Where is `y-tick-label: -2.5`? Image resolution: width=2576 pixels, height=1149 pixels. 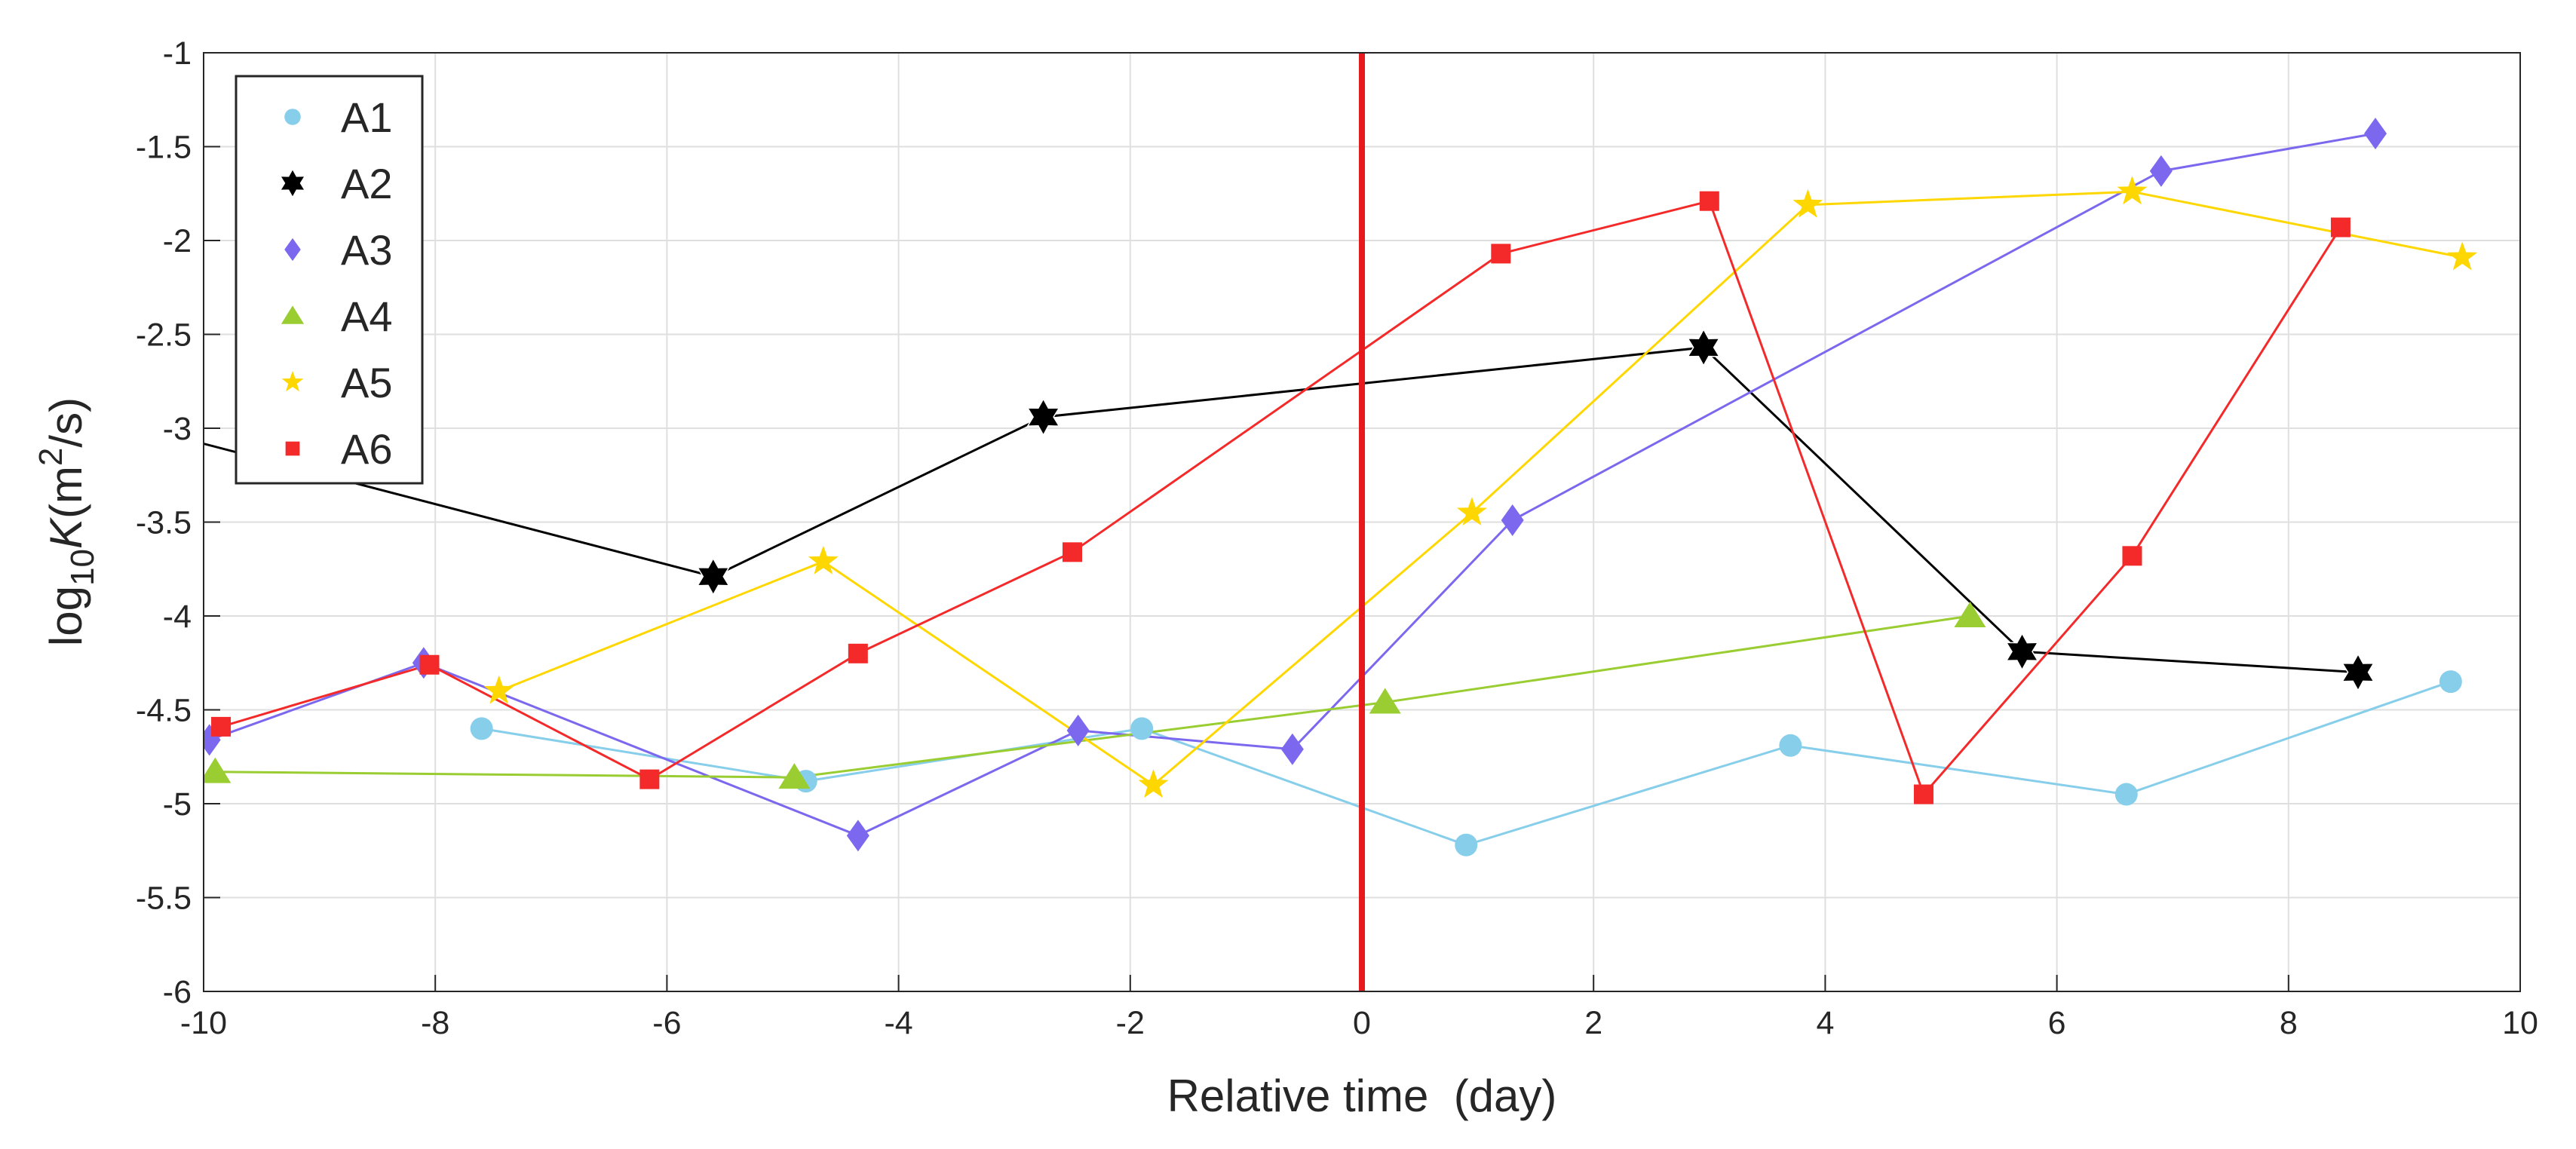
y-tick-label: -2.5 is located at coordinates (164, 335).